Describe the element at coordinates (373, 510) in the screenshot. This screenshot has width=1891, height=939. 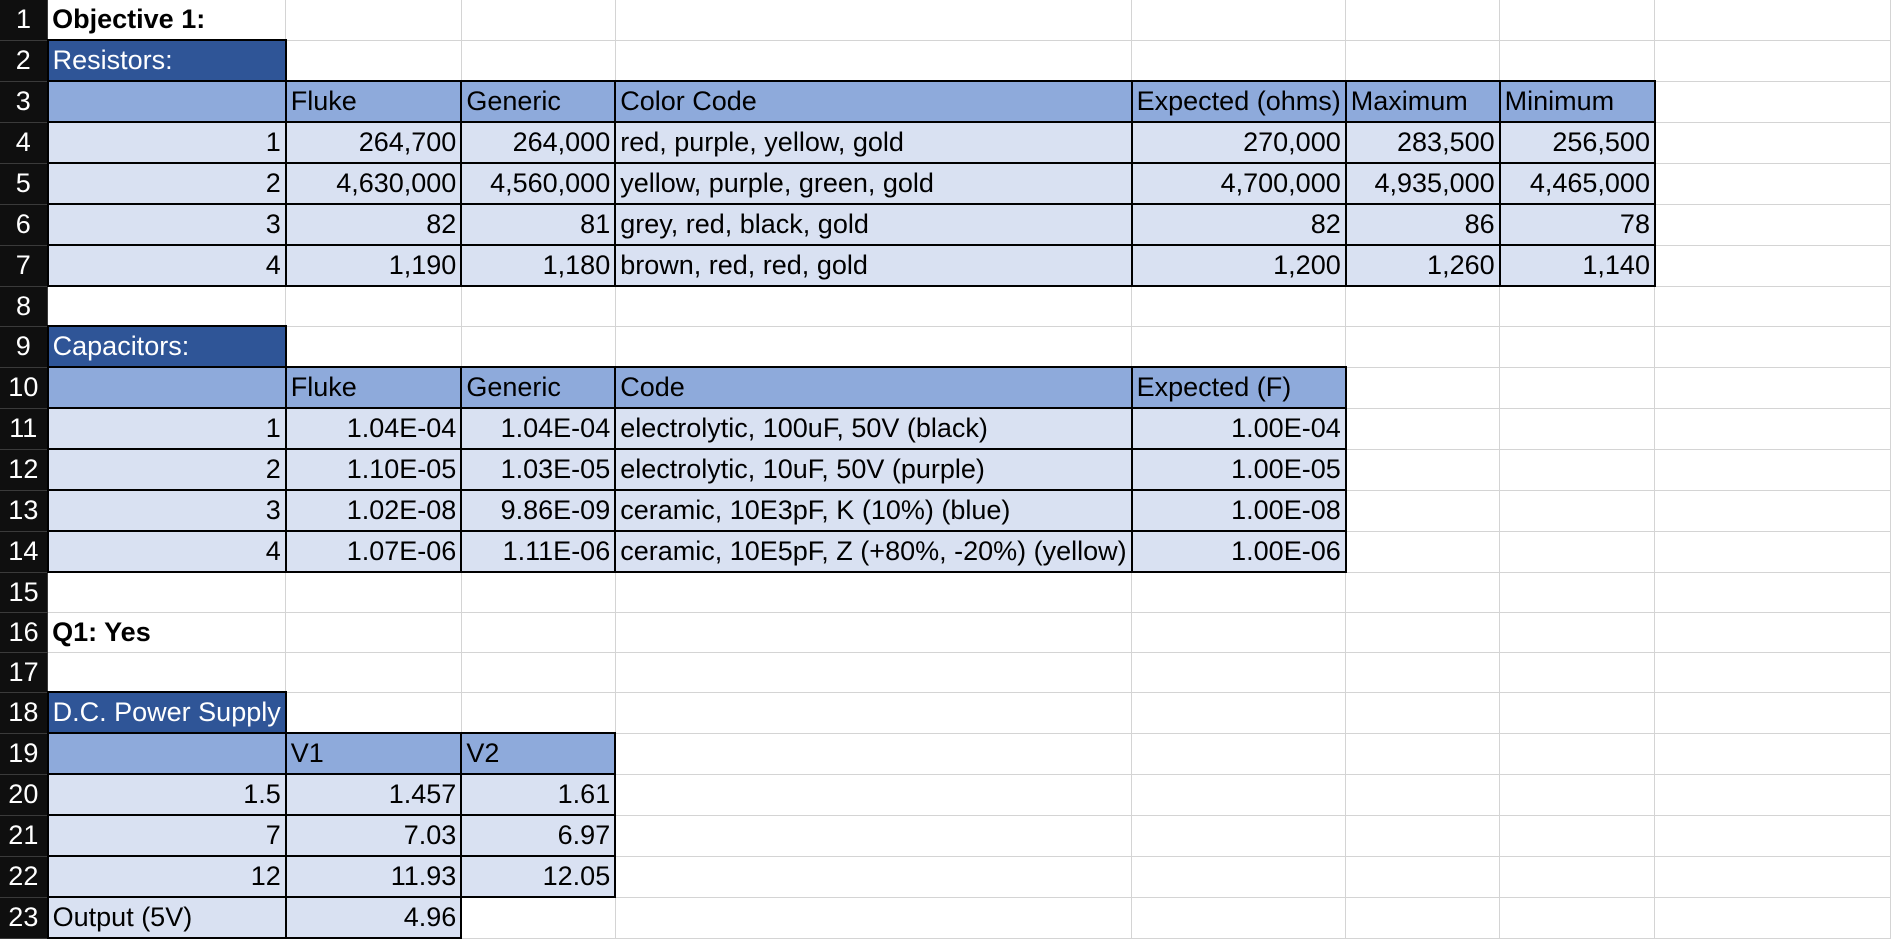
I see `cell-b13: 1.02E-08` at that location.